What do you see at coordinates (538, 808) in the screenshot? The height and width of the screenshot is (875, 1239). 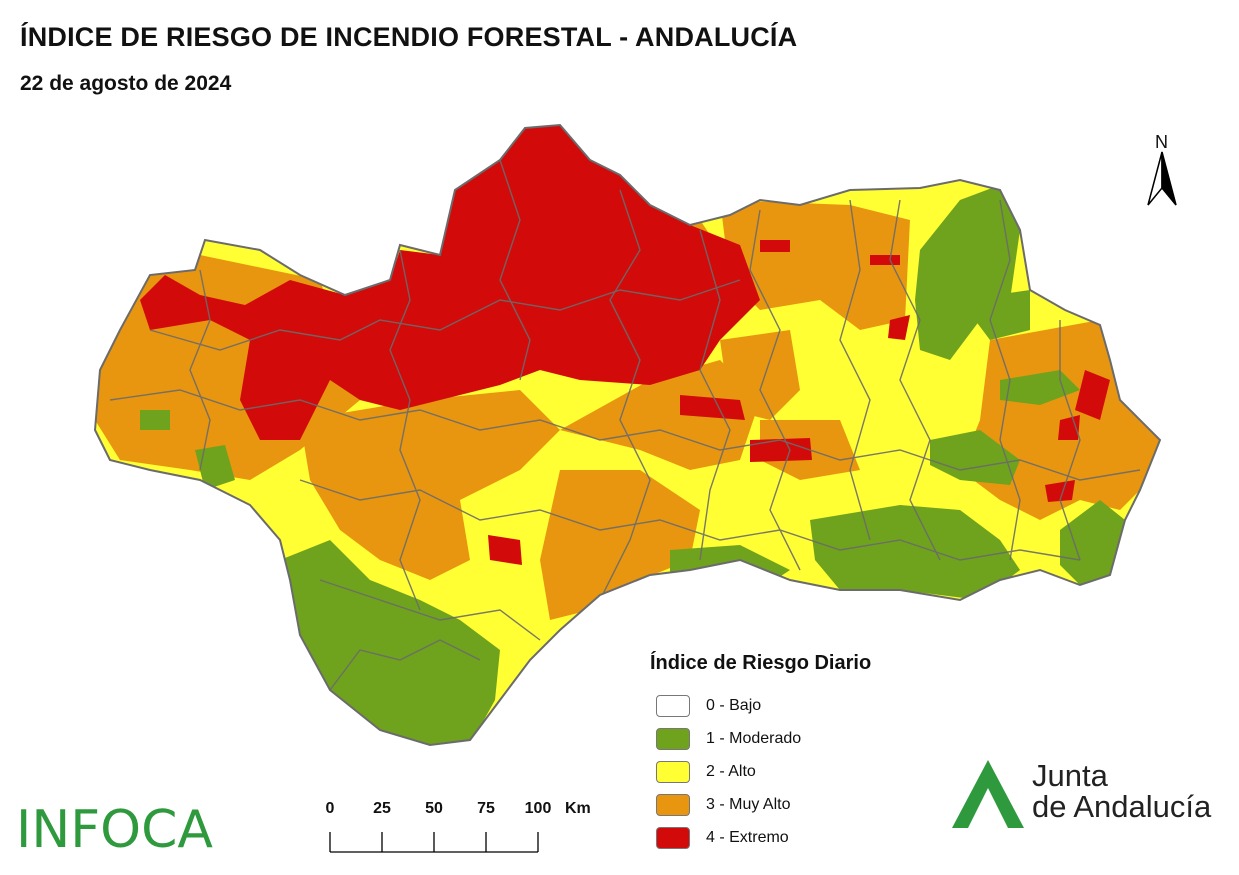 I see `scale-tick-label: 100` at bounding box center [538, 808].